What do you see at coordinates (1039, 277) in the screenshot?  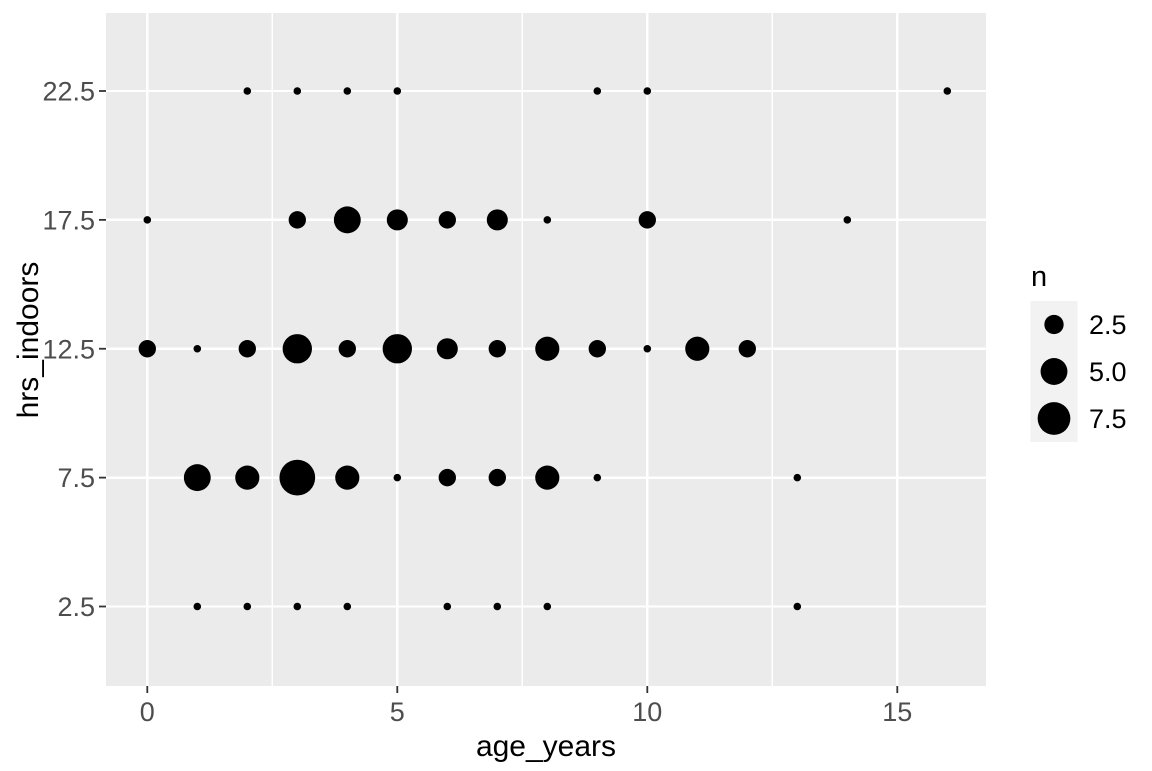 I see `legend-title: n` at bounding box center [1039, 277].